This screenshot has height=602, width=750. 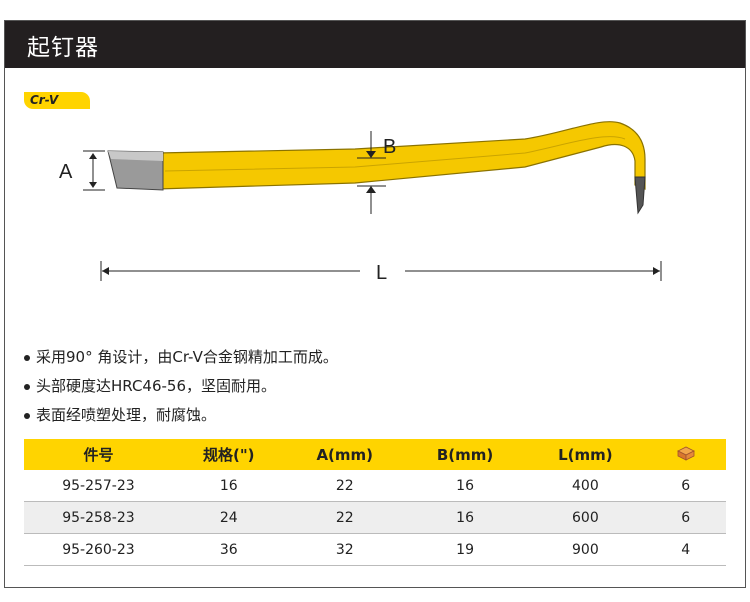 I want to click on table-header-row: 件号 规格(") A(mm) B(mm) L(mm), so click(x=375, y=454).